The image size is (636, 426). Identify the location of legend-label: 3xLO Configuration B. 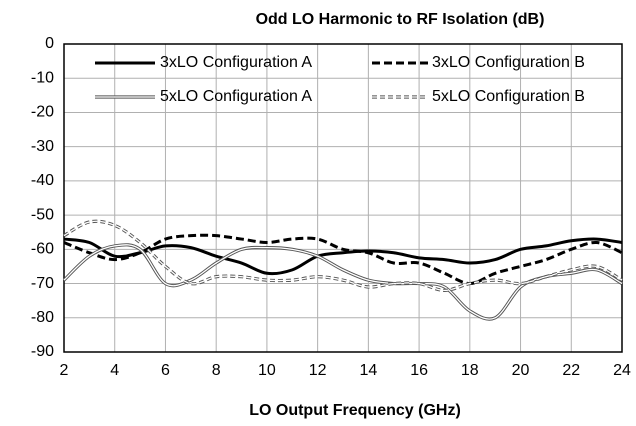
(508, 62).